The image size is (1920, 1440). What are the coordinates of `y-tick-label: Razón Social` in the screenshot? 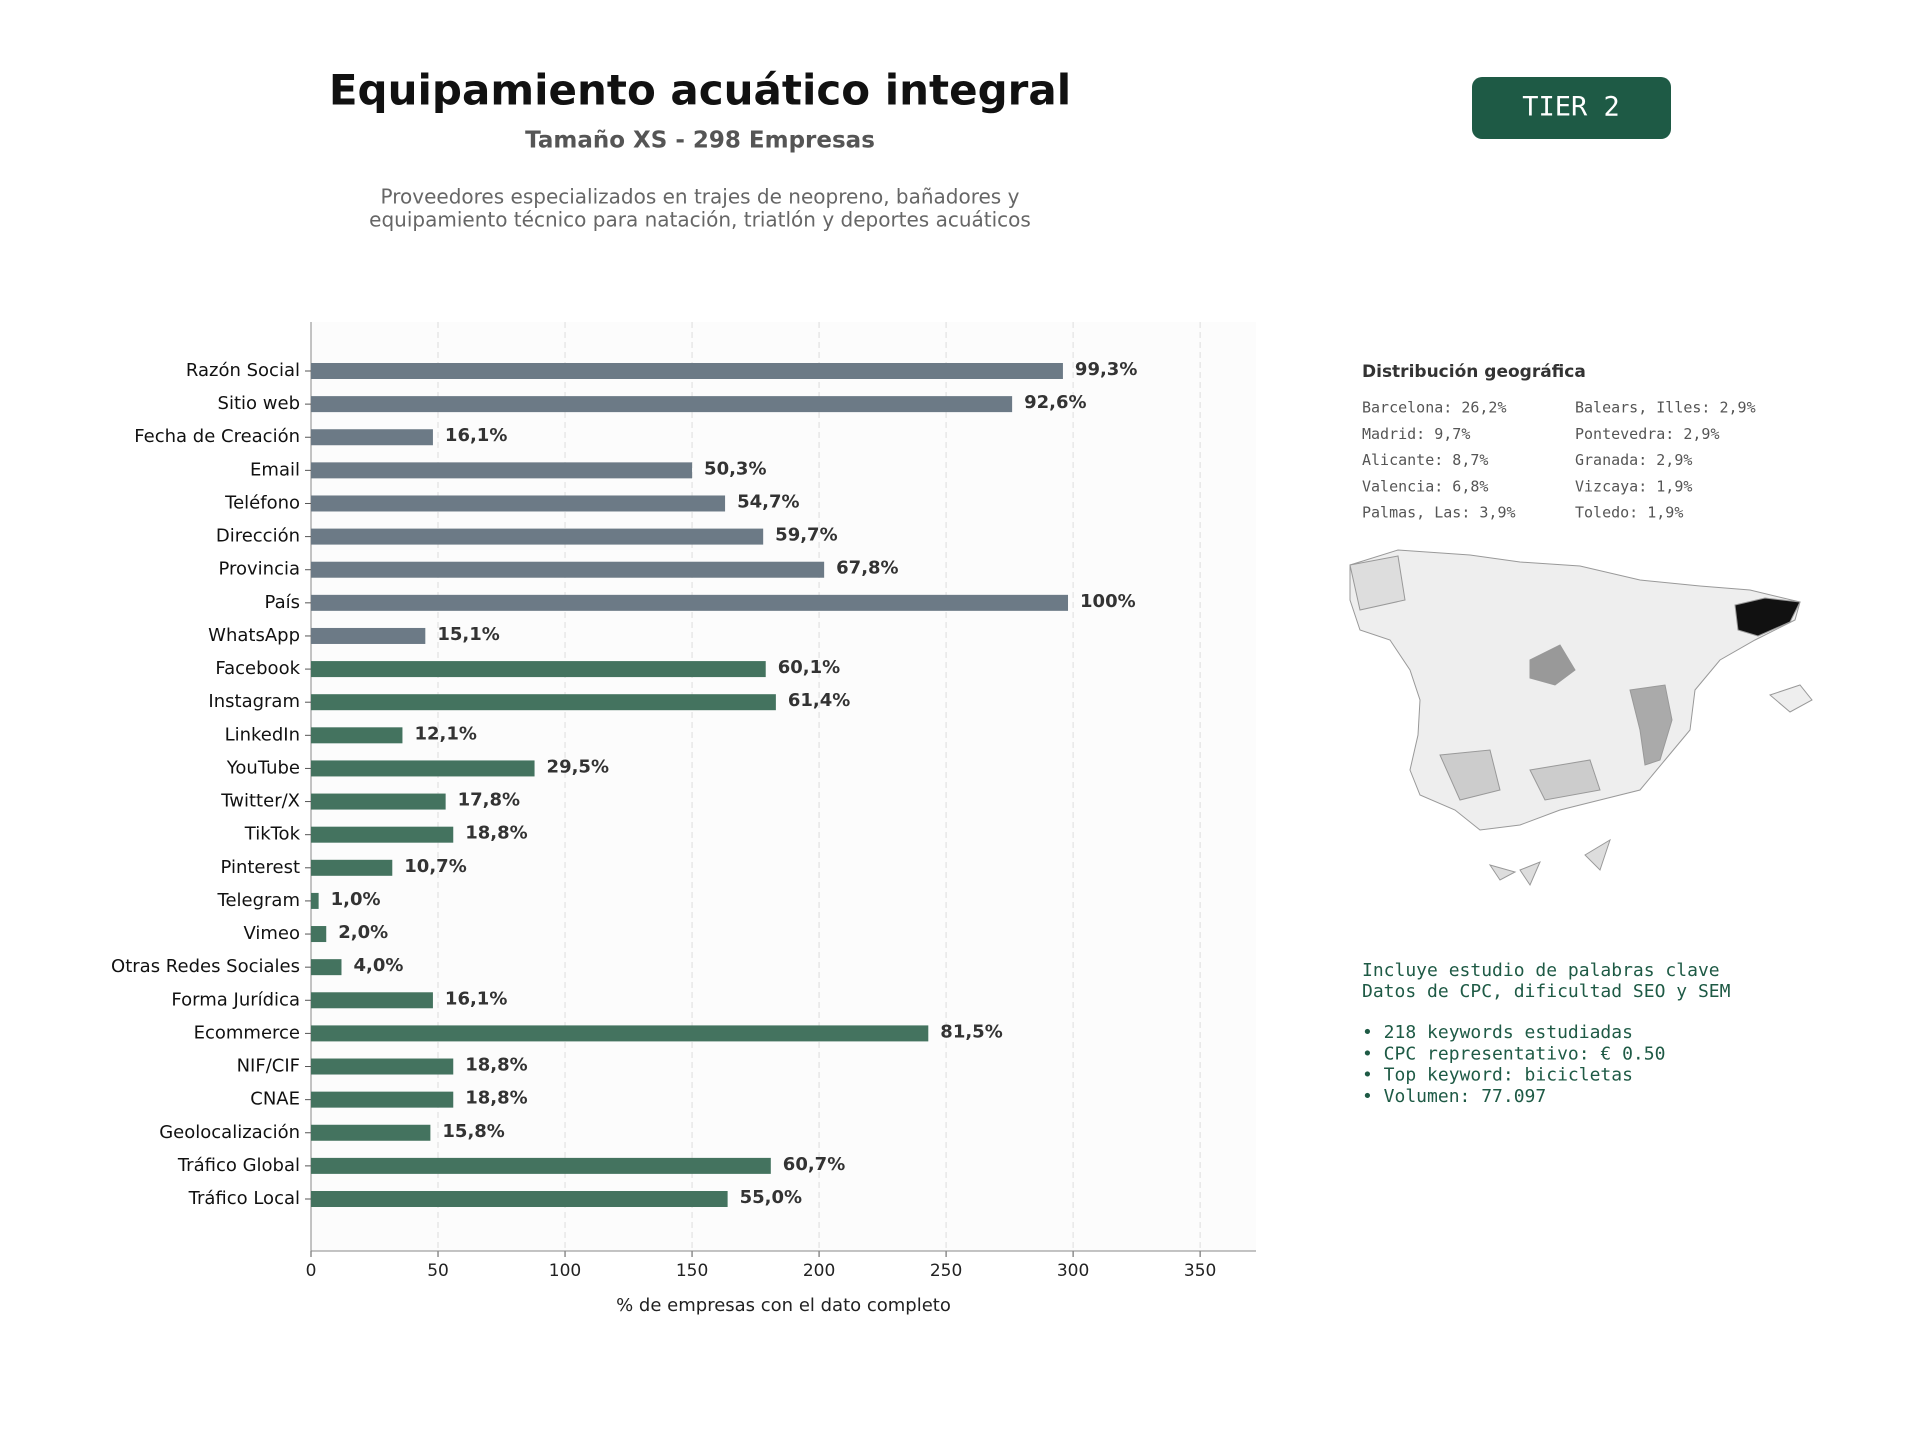 It's located at (243, 370).